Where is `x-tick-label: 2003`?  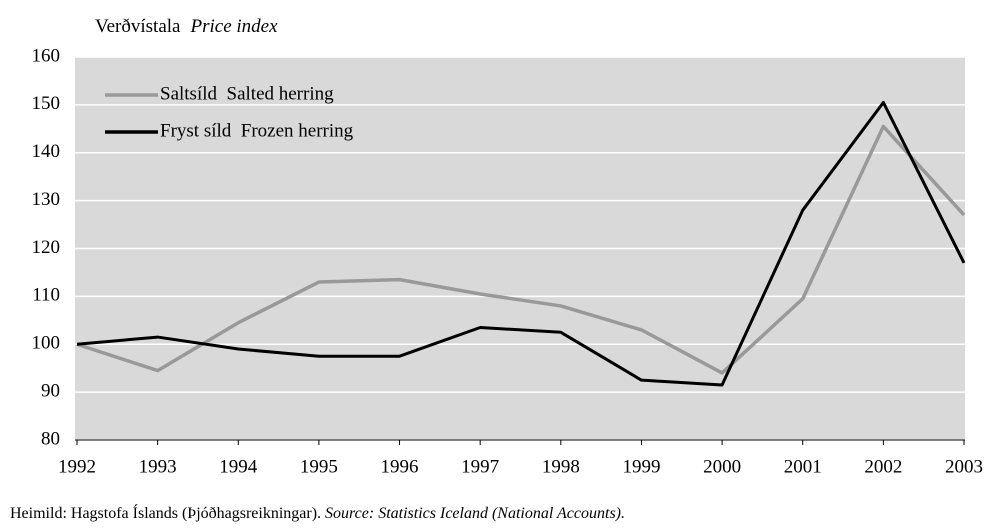 x-tick-label: 2003 is located at coordinates (964, 466).